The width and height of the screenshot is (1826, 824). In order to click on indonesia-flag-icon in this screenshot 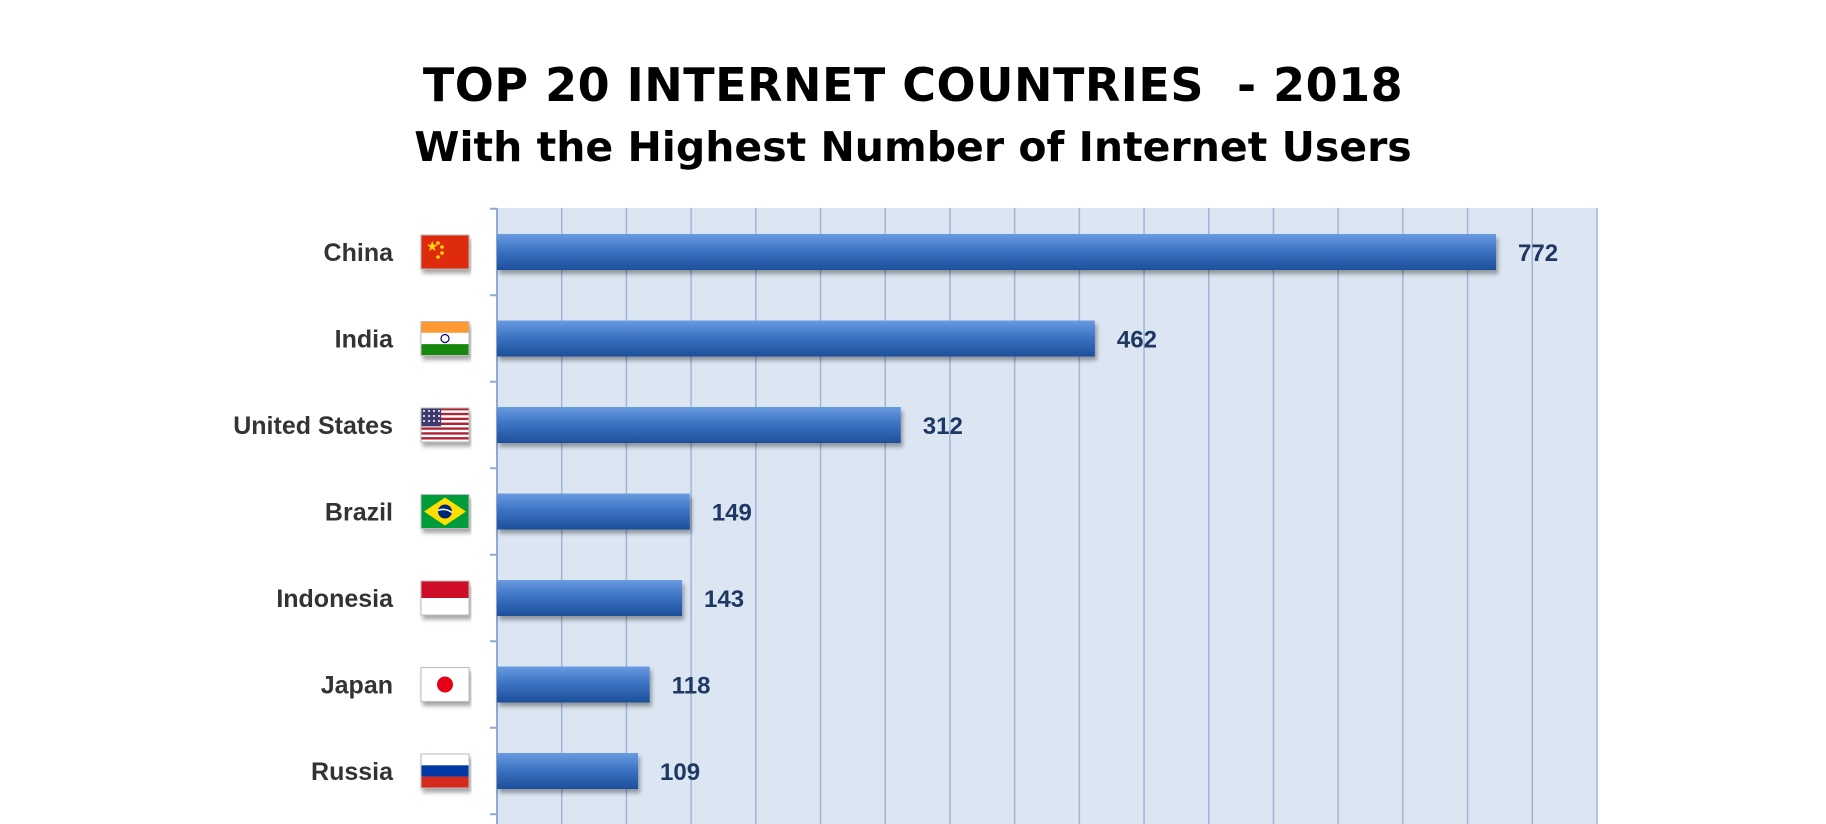, I will do `click(445, 598)`.